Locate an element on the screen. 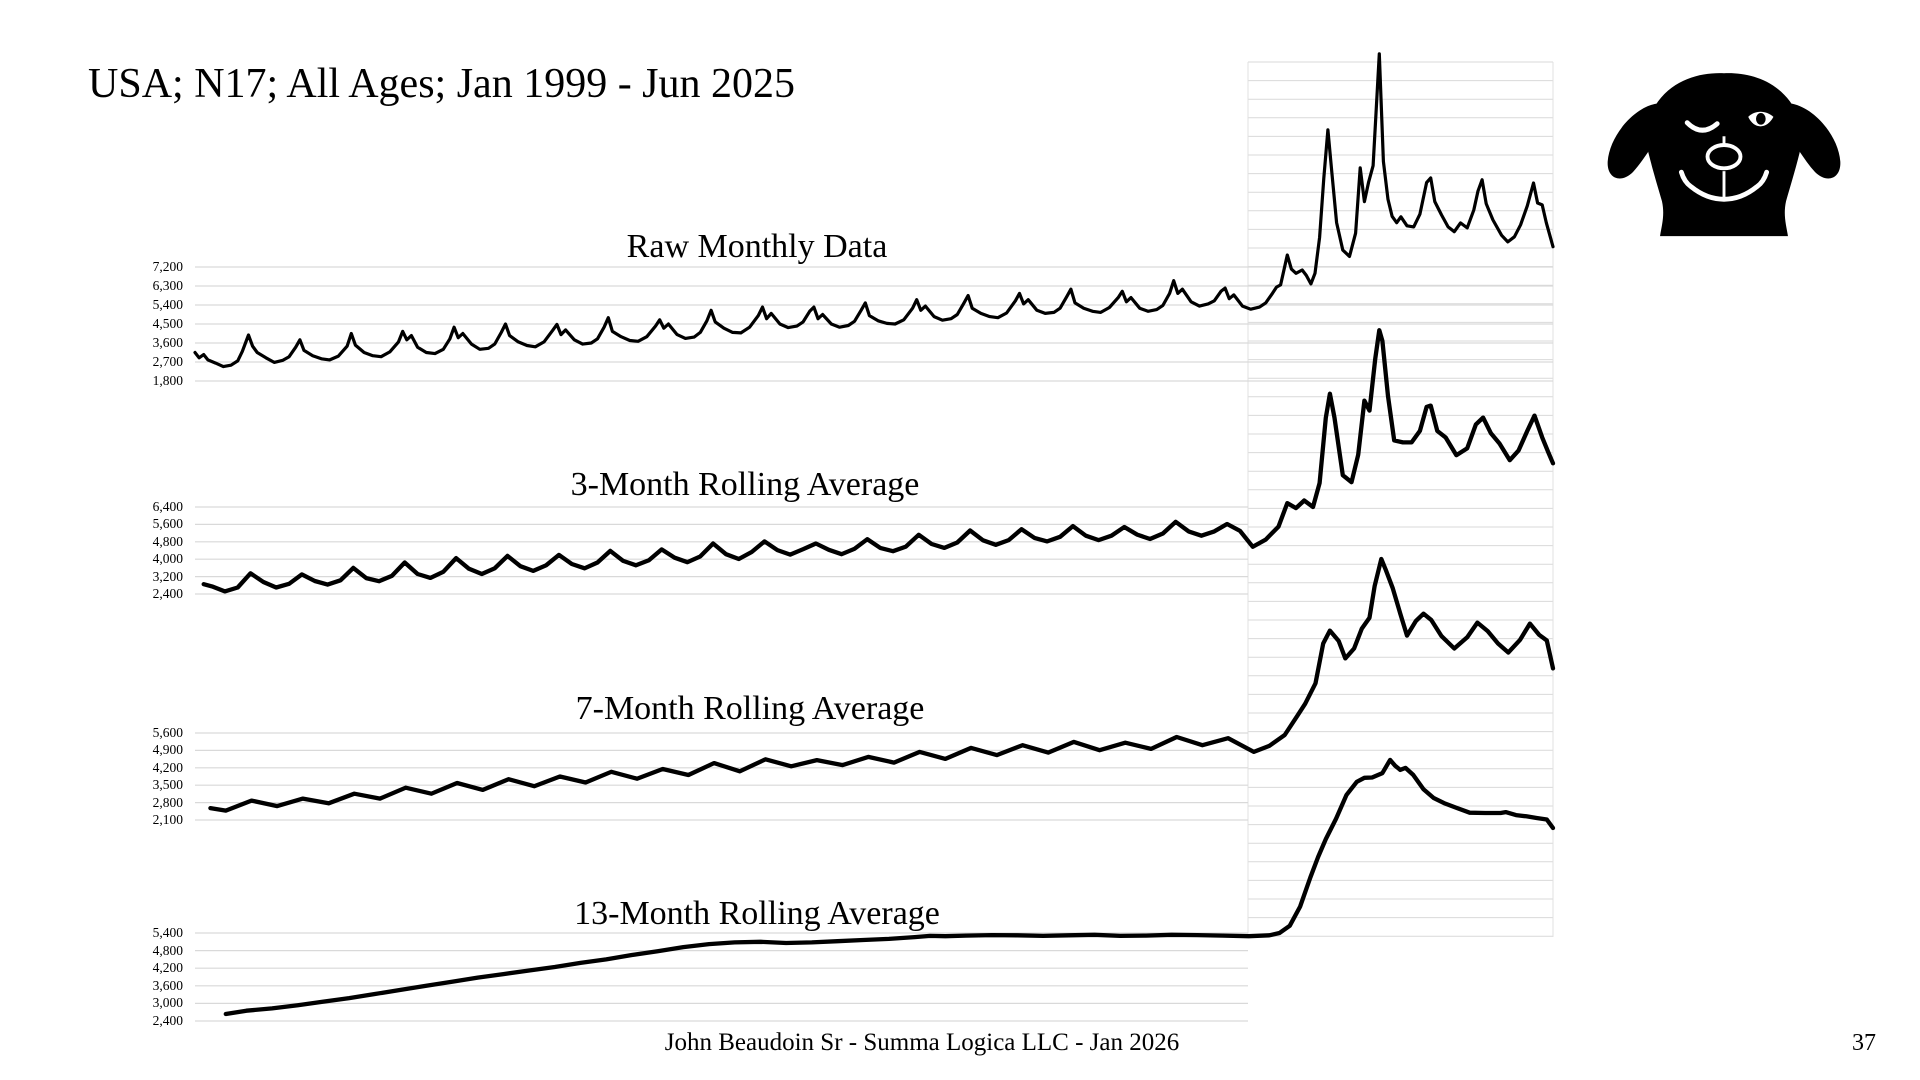 The width and height of the screenshot is (1920, 1080). y-axis-tick-label: 4,500 is located at coordinates (167, 323).